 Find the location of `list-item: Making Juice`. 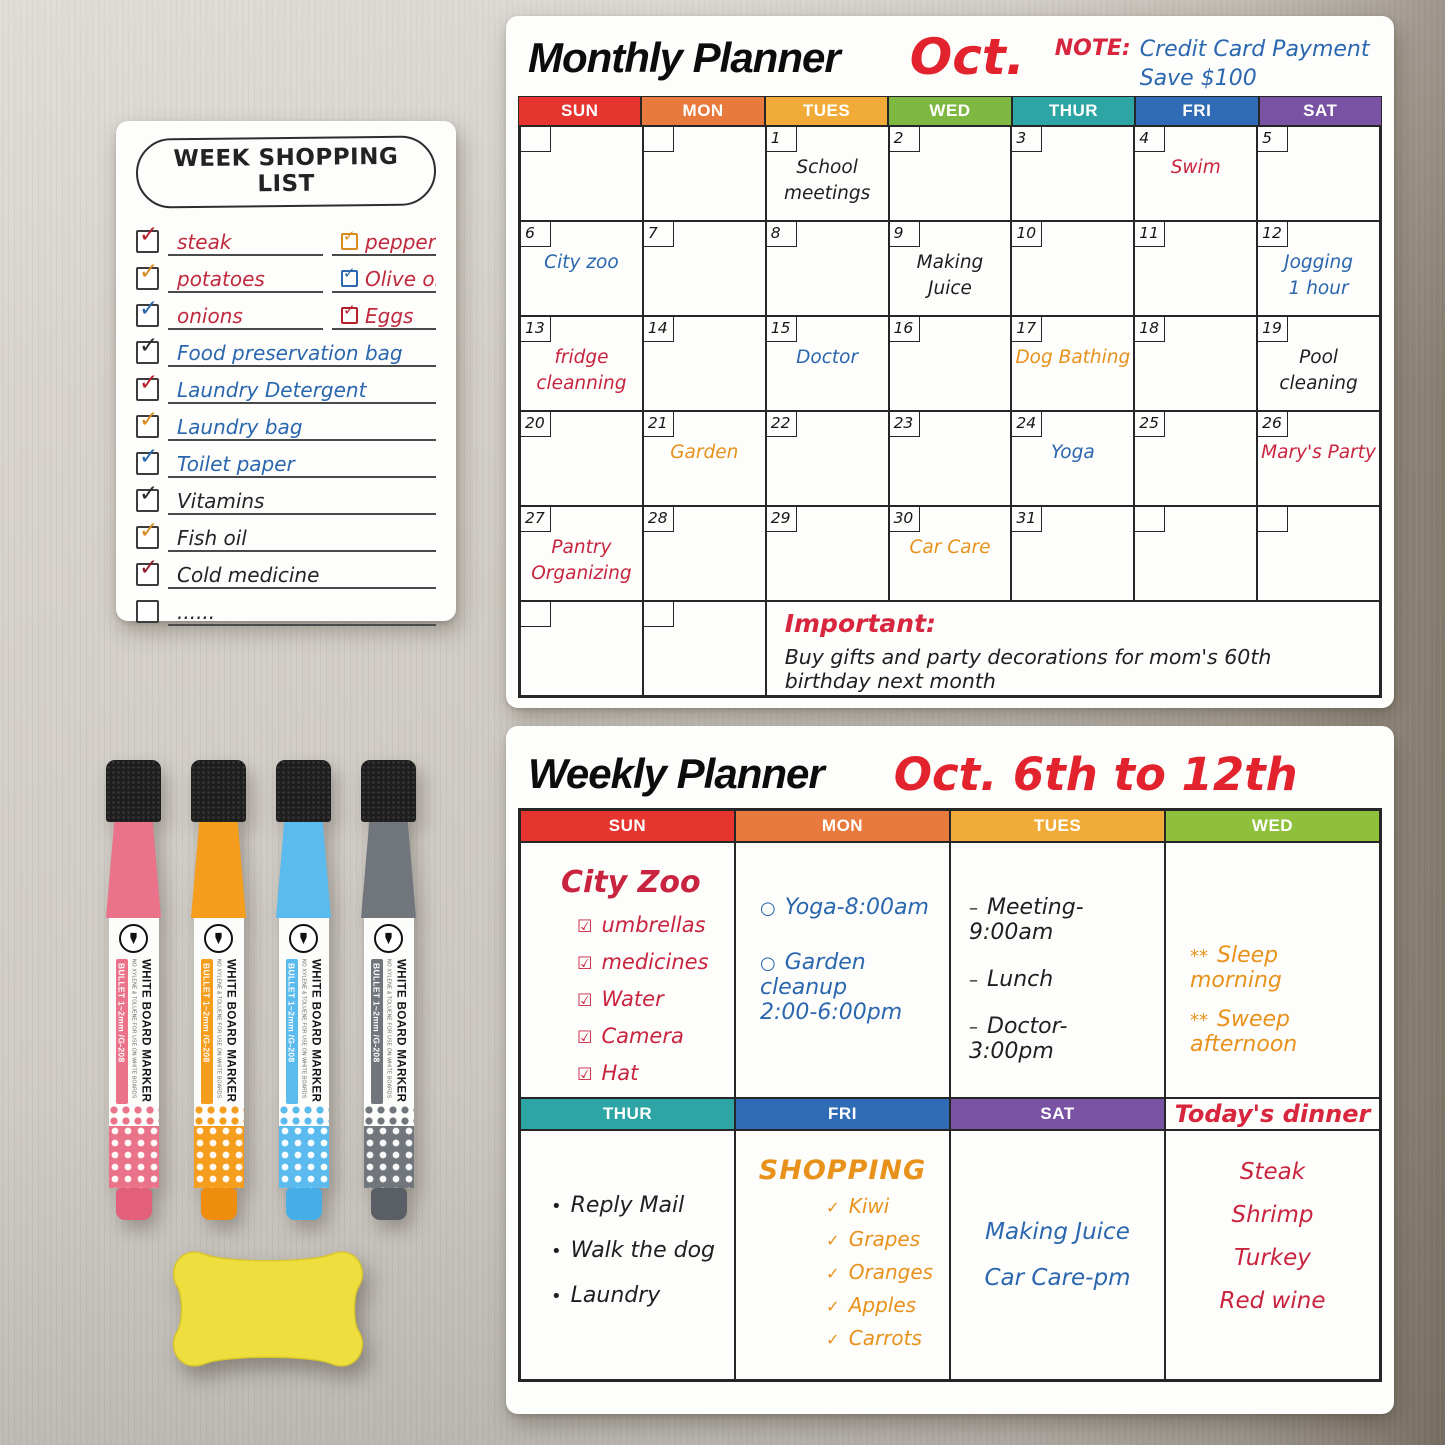

list-item: Making Juice is located at coordinates (1057, 1232).